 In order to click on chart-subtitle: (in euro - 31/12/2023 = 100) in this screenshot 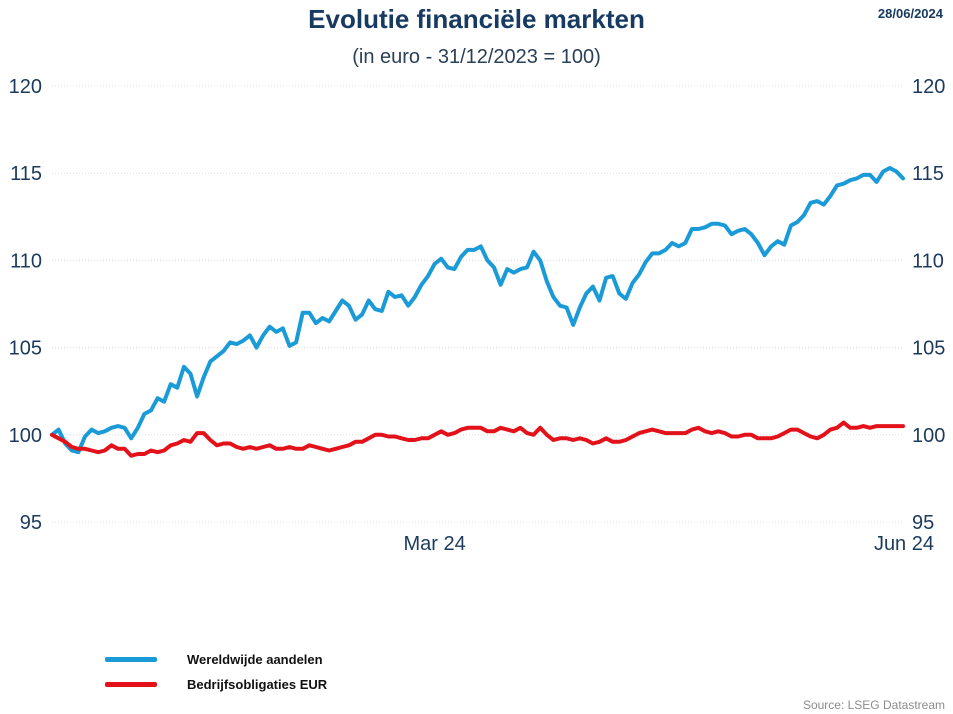, I will do `click(476, 57)`.